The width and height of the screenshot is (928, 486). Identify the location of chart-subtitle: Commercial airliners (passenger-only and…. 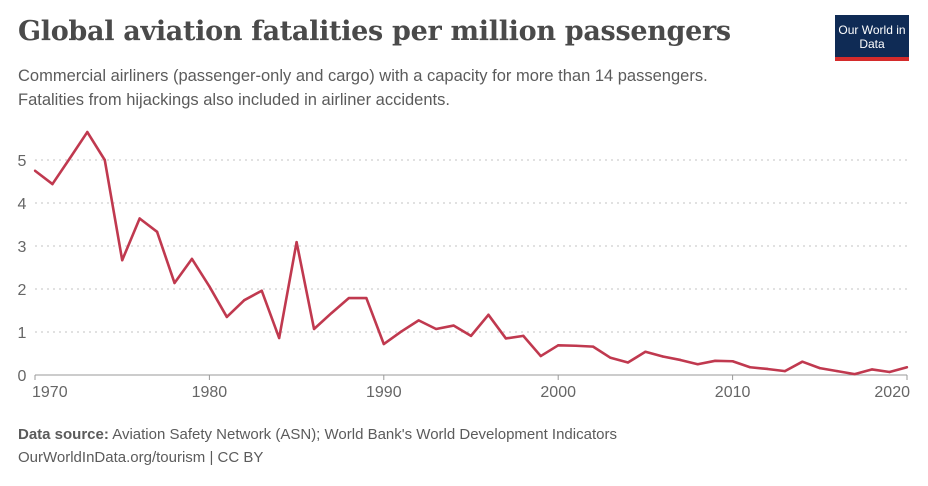
(363, 88).